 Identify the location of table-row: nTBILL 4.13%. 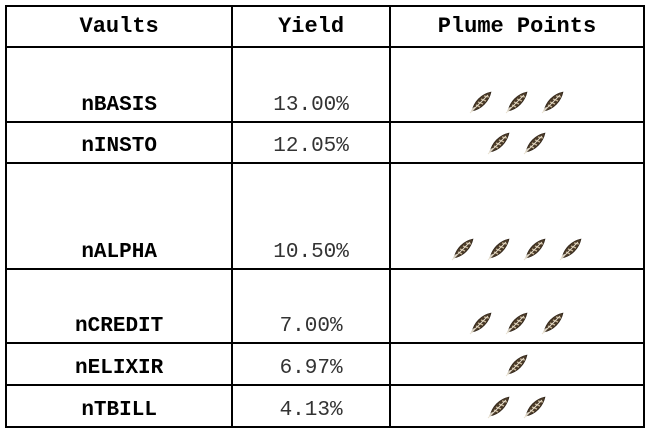
(325, 406).